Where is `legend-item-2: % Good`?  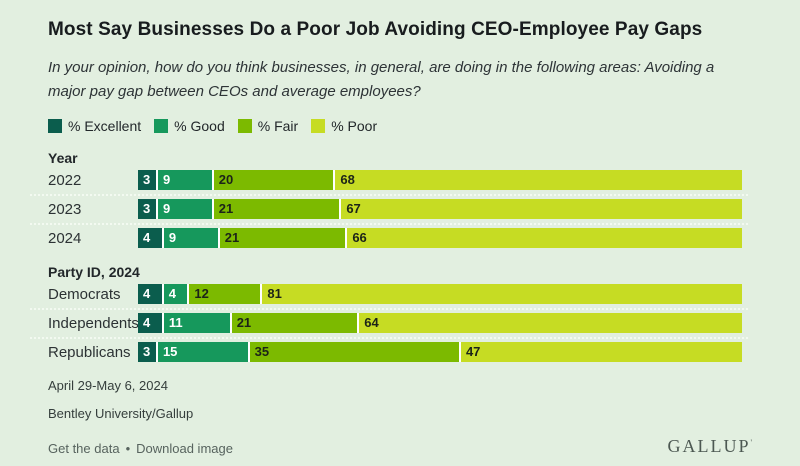 legend-item-2: % Good is located at coordinates (189, 126).